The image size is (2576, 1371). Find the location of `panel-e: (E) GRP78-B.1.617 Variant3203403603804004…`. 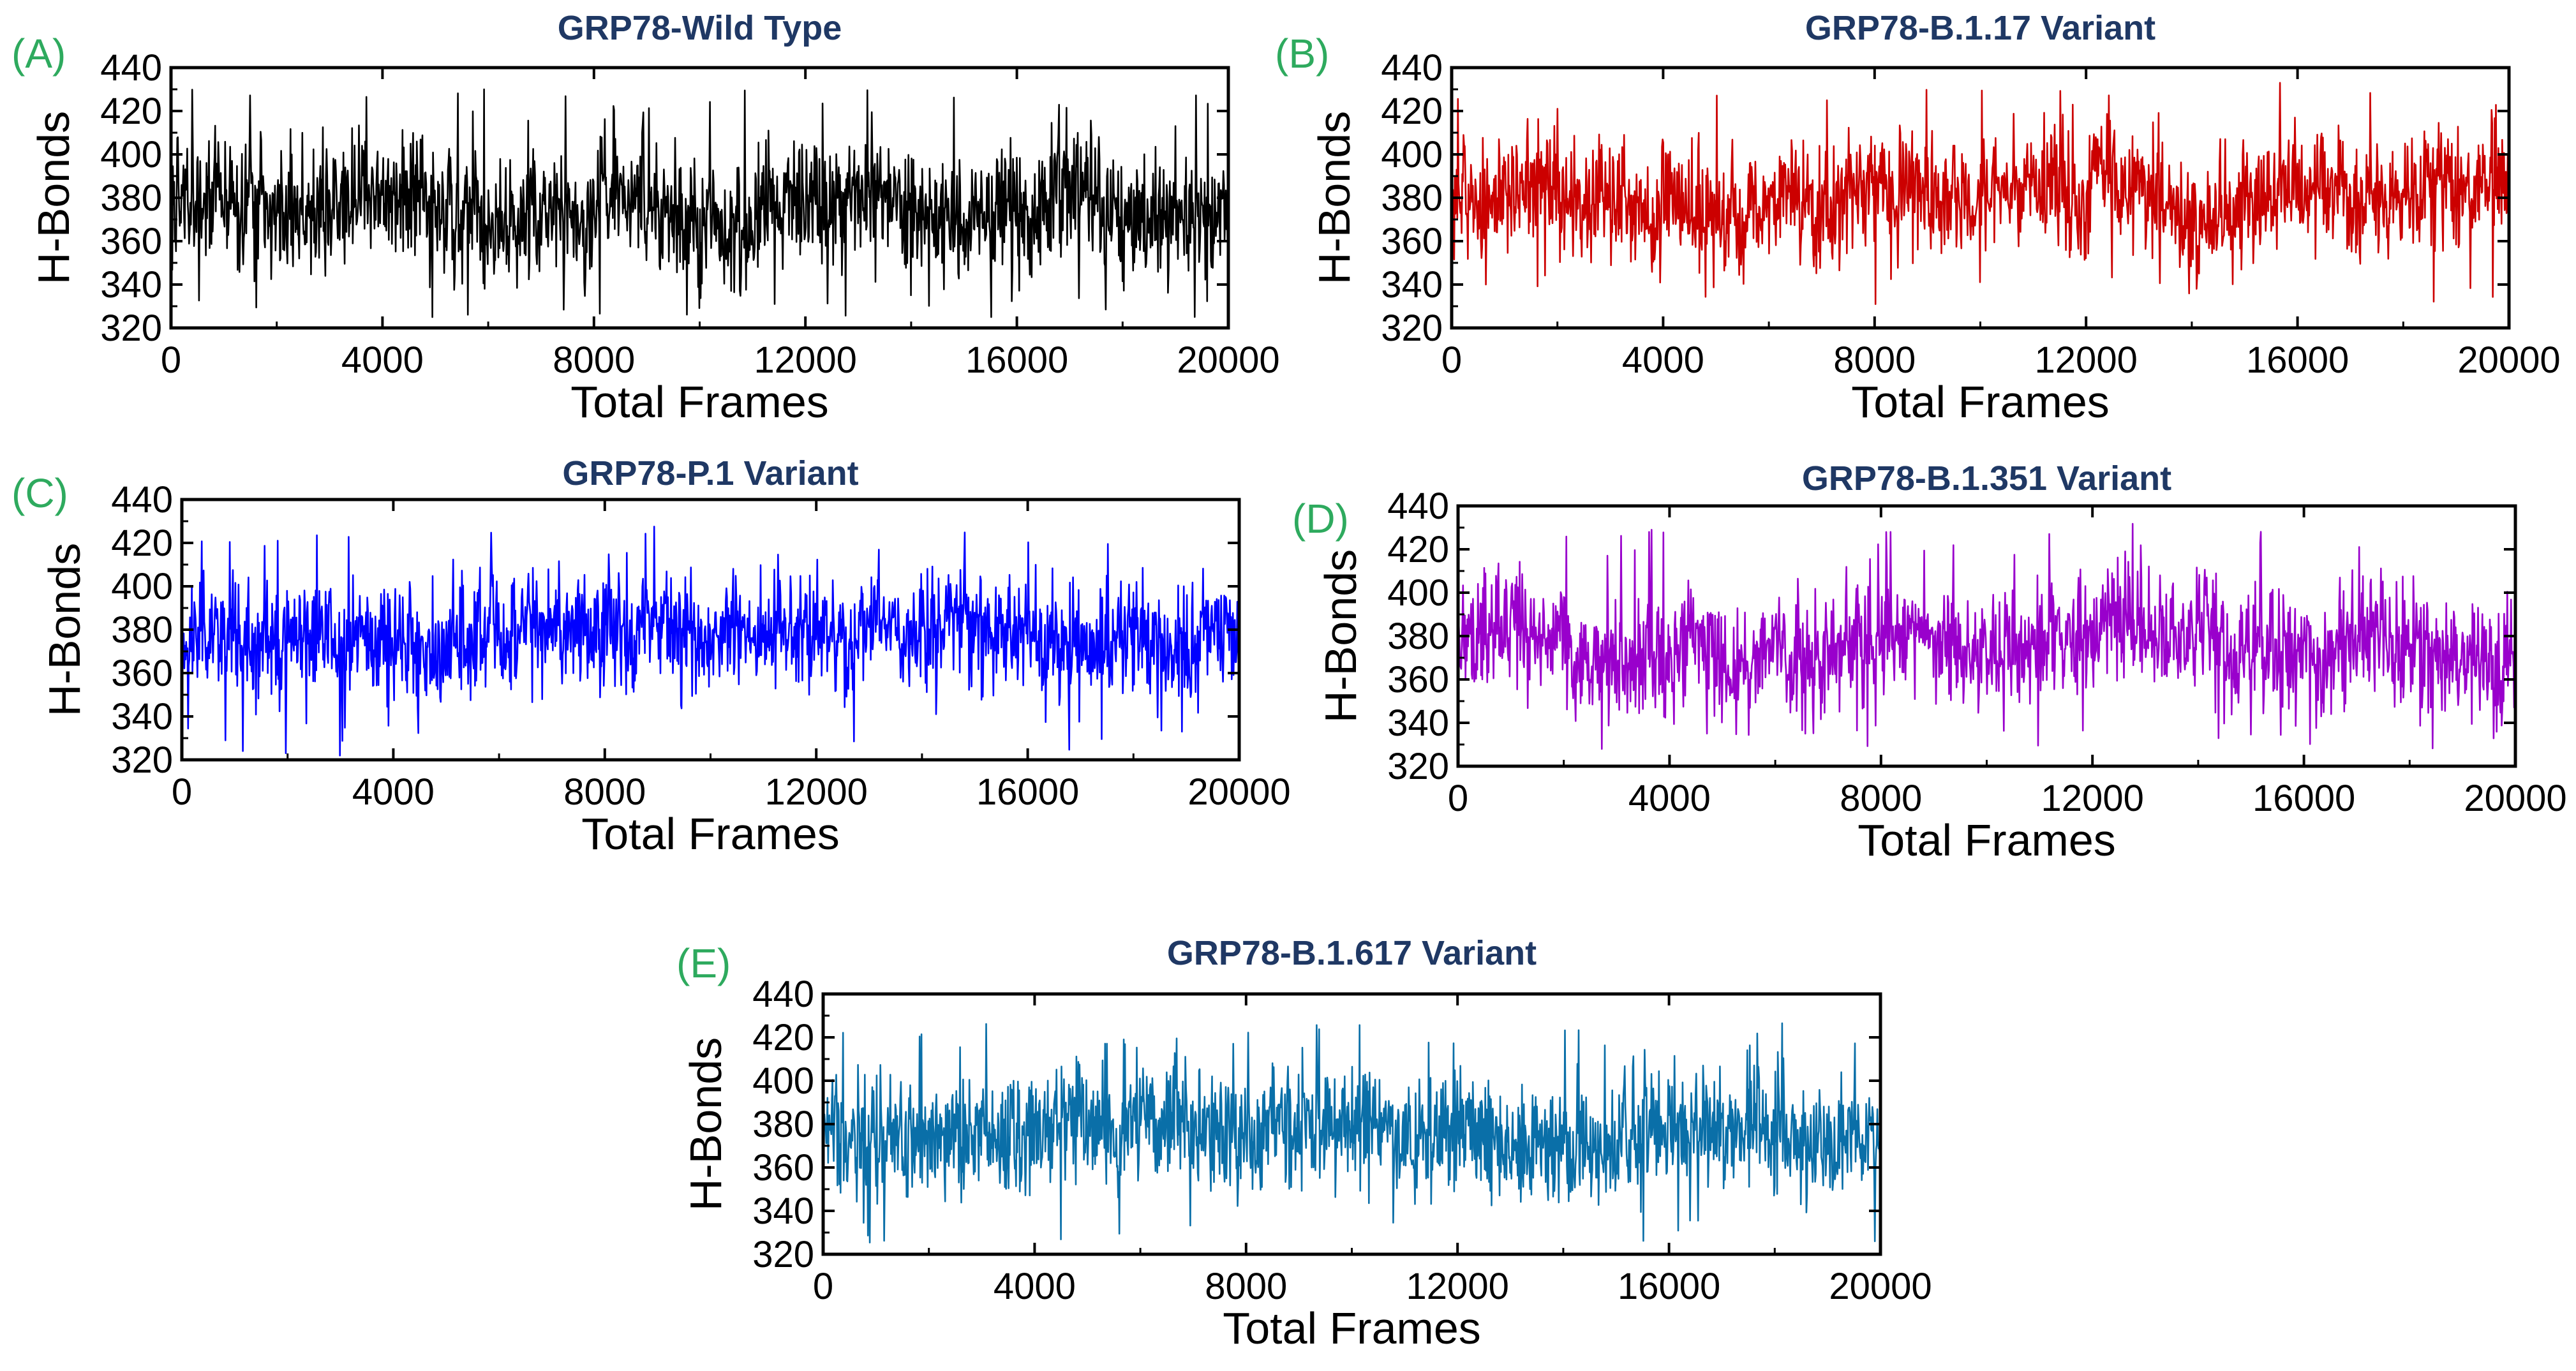

panel-e: (E) GRP78-B.1.617 Variant3203403603804004… is located at coordinates (1304, 1143).